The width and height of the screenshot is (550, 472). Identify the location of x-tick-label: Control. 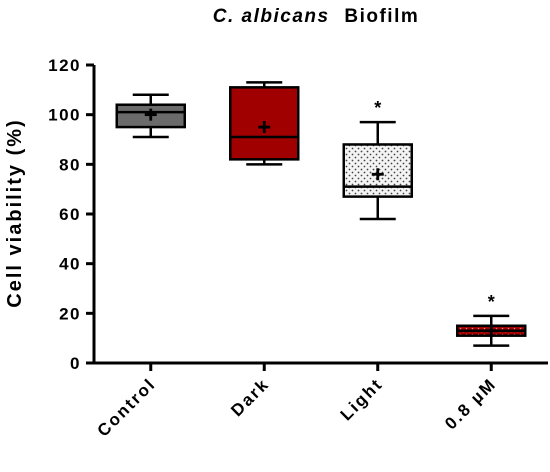
(127, 407).